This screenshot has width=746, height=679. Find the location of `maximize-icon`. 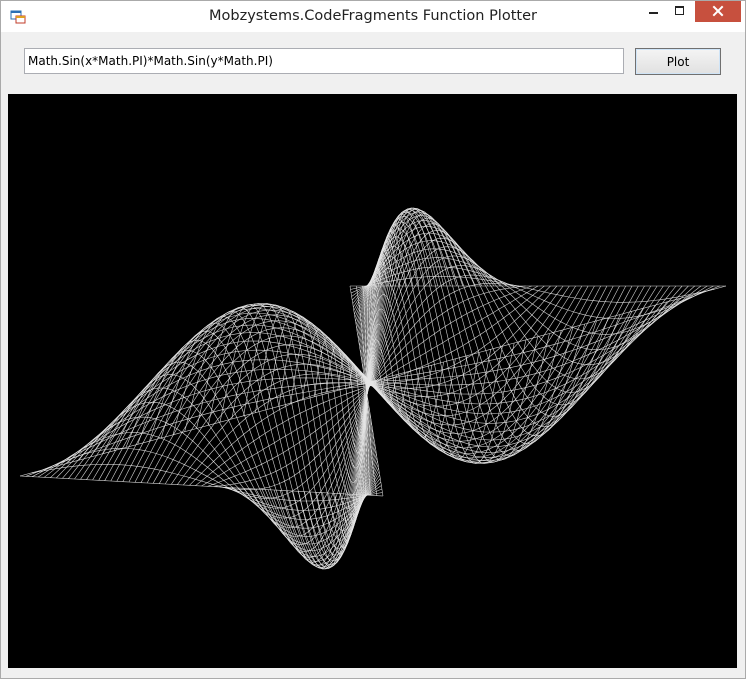

maximize-icon is located at coordinates (679, 10).